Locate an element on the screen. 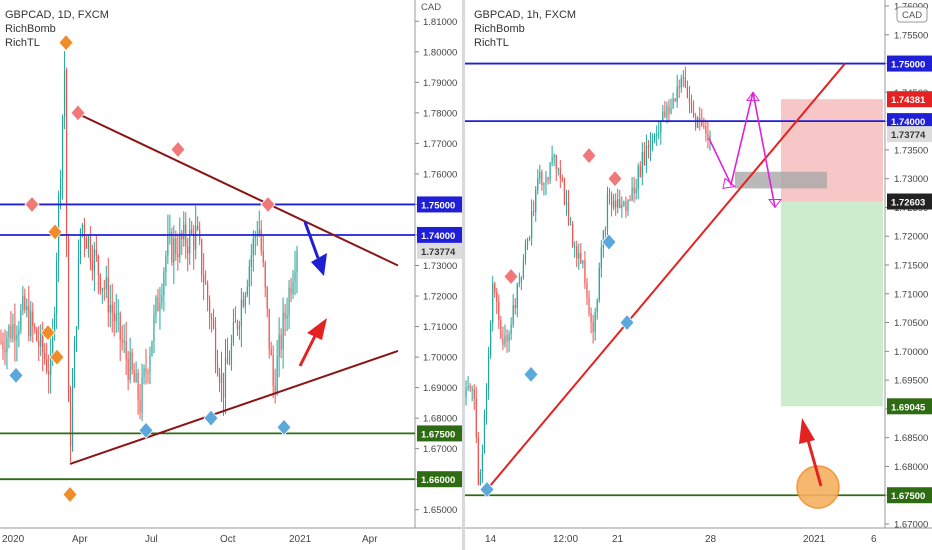 This screenshot has width=932, height=550. x-tick-label: 2020 is located at coordinates (13, 539).